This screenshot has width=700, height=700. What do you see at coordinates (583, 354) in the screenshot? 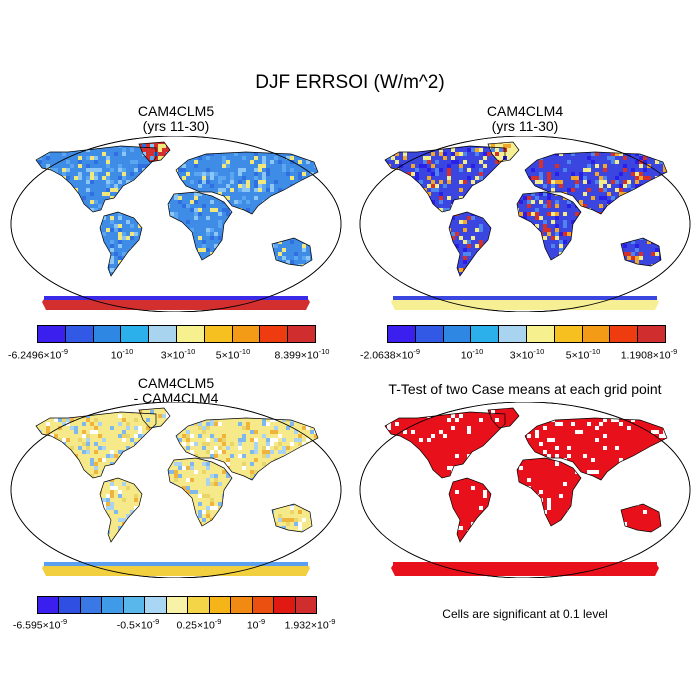
I see `colorbar-2-tick-label: 5×10⁻¹⁰` at bounding box center [583, 354].